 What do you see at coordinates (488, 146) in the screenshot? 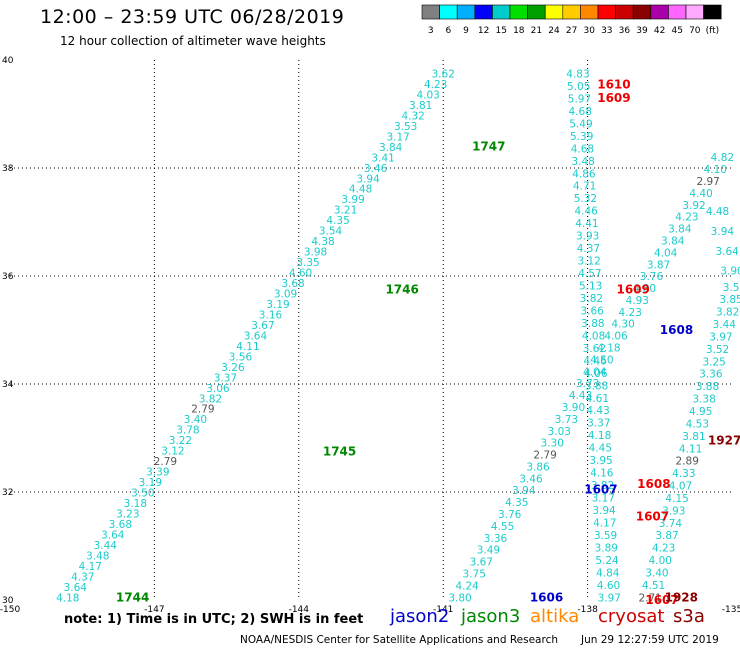
I see `pass-time-label: 1747` at bounding box center [488, 146].